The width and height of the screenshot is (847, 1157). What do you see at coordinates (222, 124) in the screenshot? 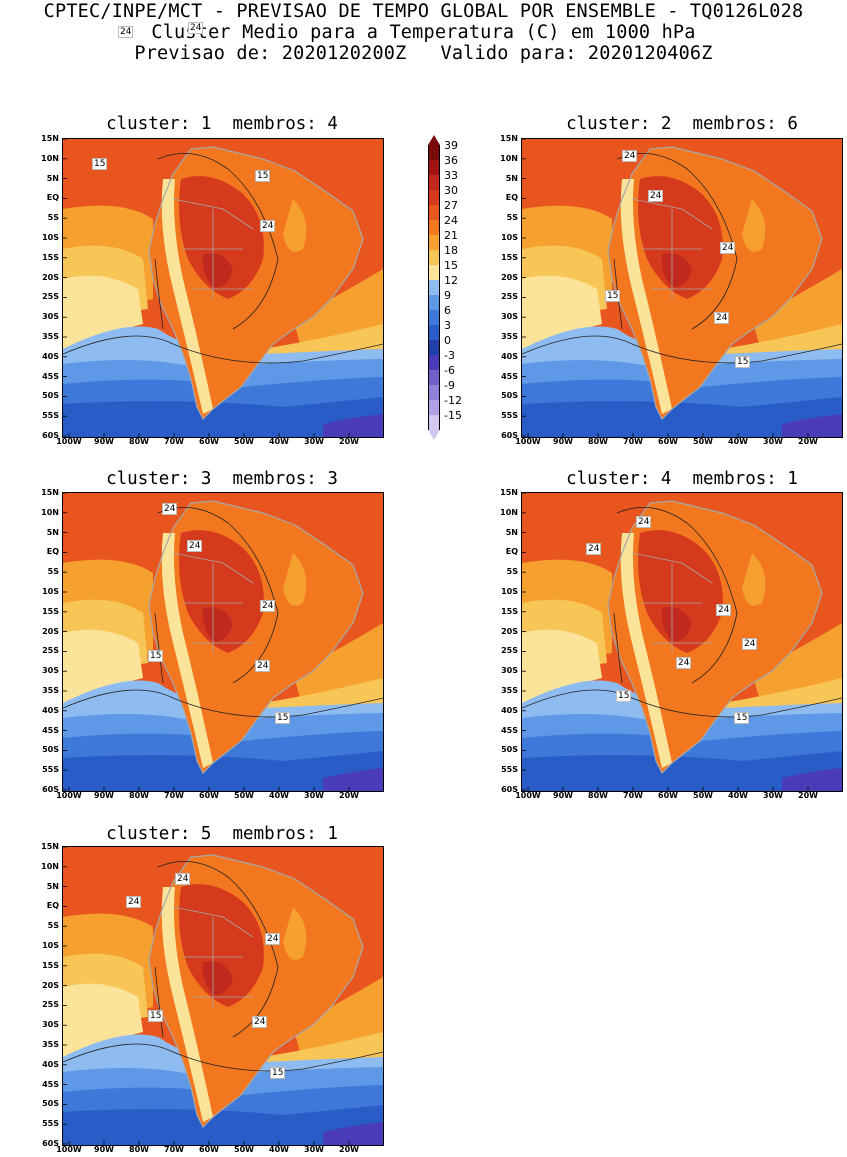
I see `panel-title-1: cluster: 1 membros: 4` at bounding box center [222, 124].